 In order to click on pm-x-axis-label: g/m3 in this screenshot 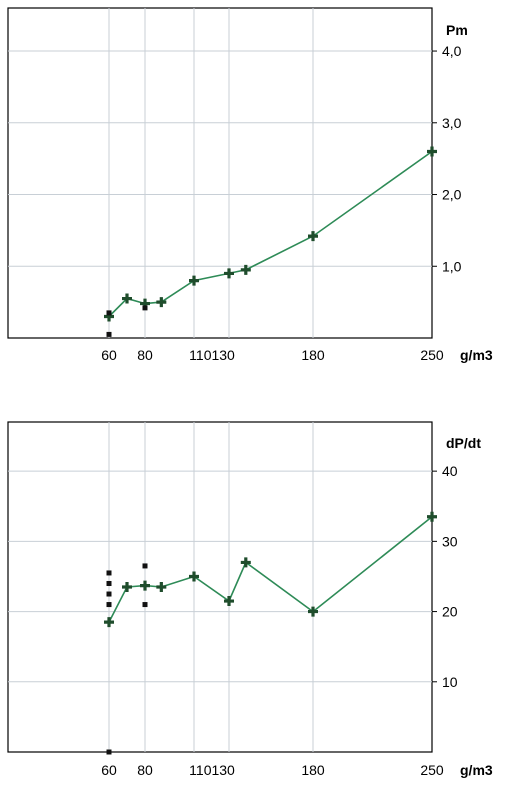, I will do `click(476, 355)`.